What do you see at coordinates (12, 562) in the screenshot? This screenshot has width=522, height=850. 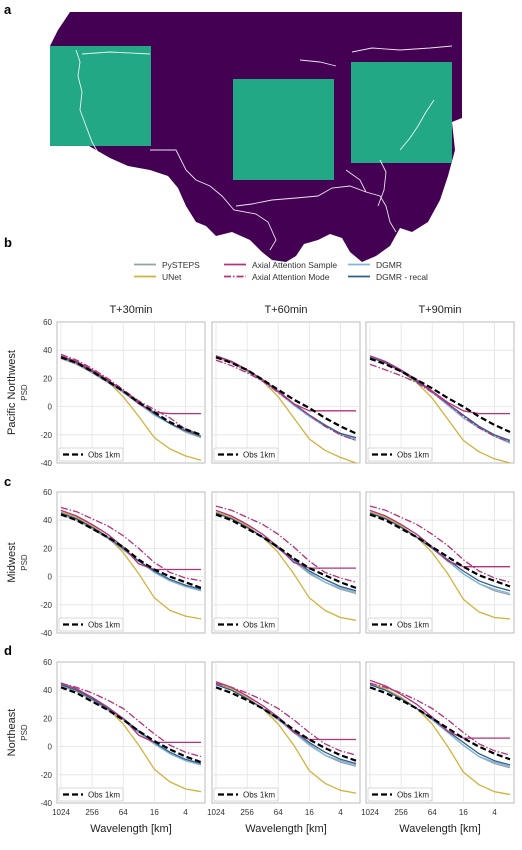 I see `row-title-1: Midwest` at bounding box center [12, 562].